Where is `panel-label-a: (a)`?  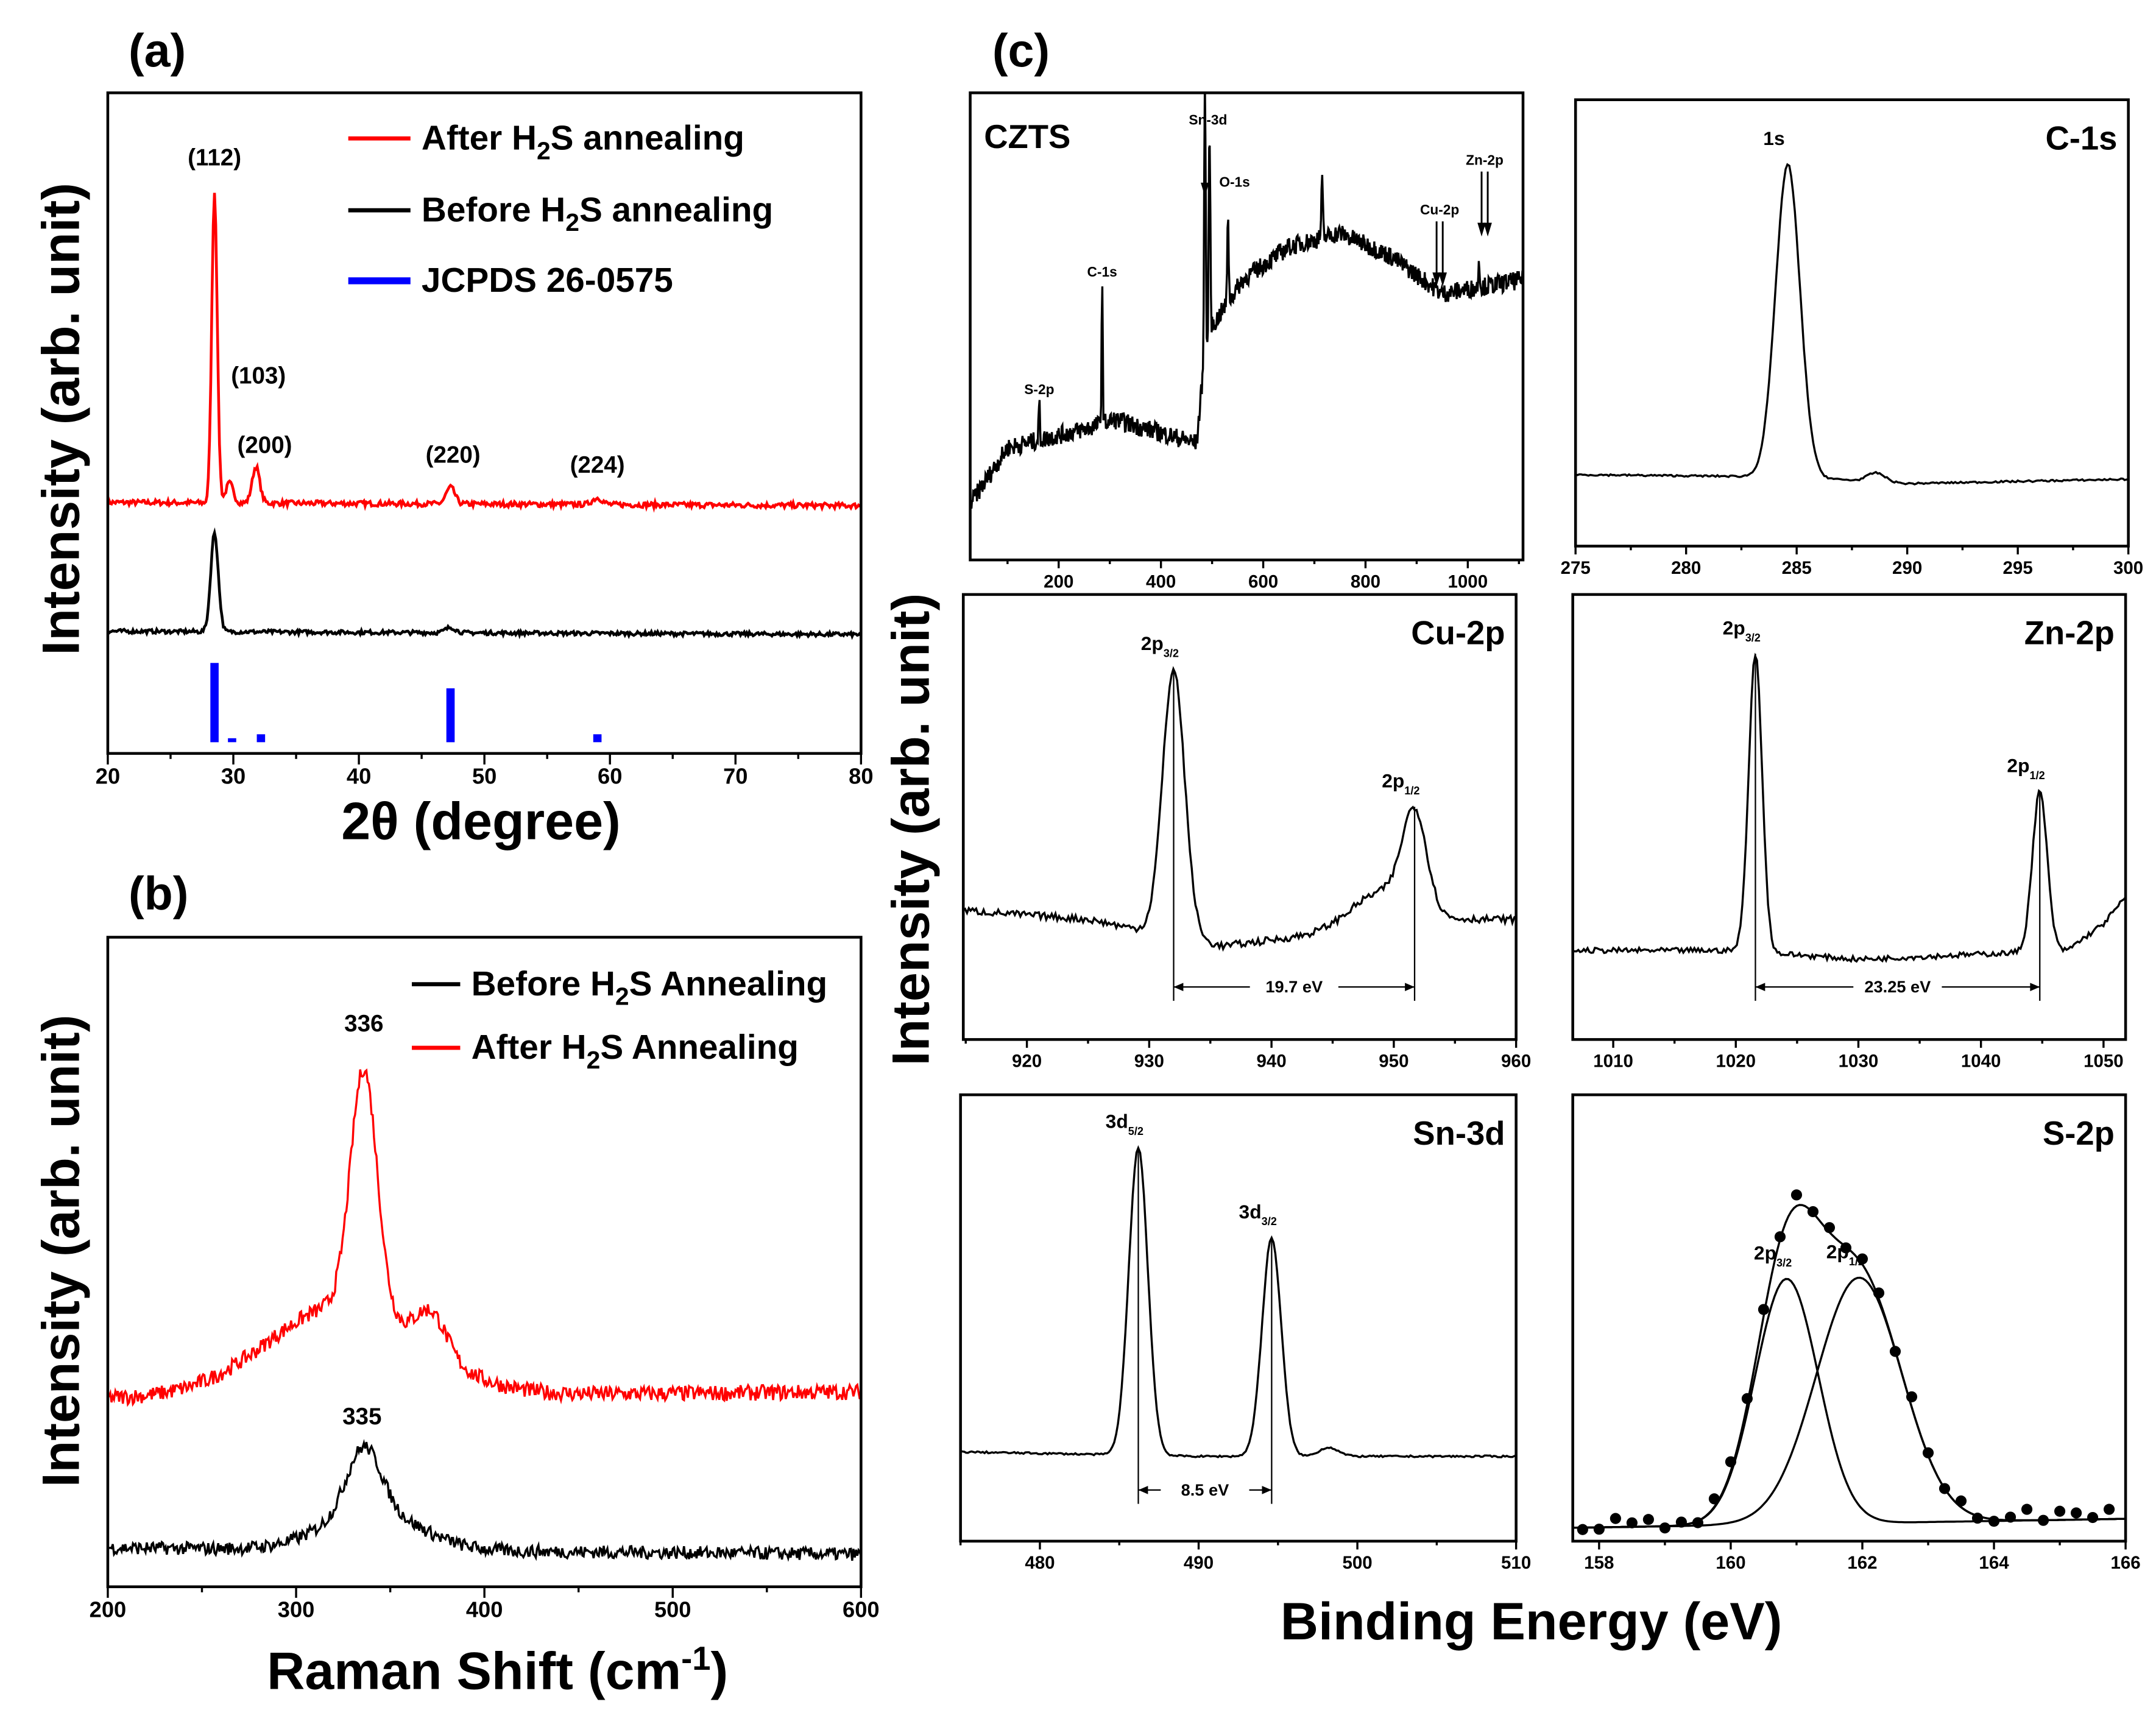
panel-label-a: (a) is located at coordinates (157, 51).